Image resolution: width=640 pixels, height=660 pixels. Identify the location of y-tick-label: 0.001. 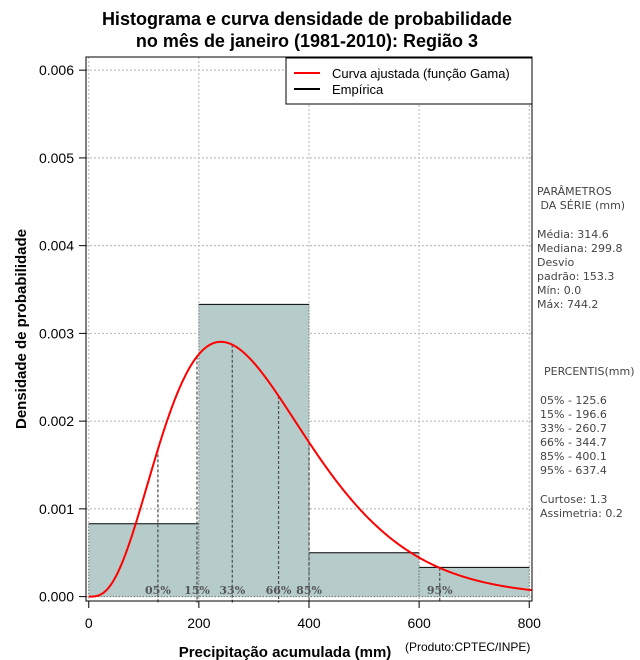
(56, 509).